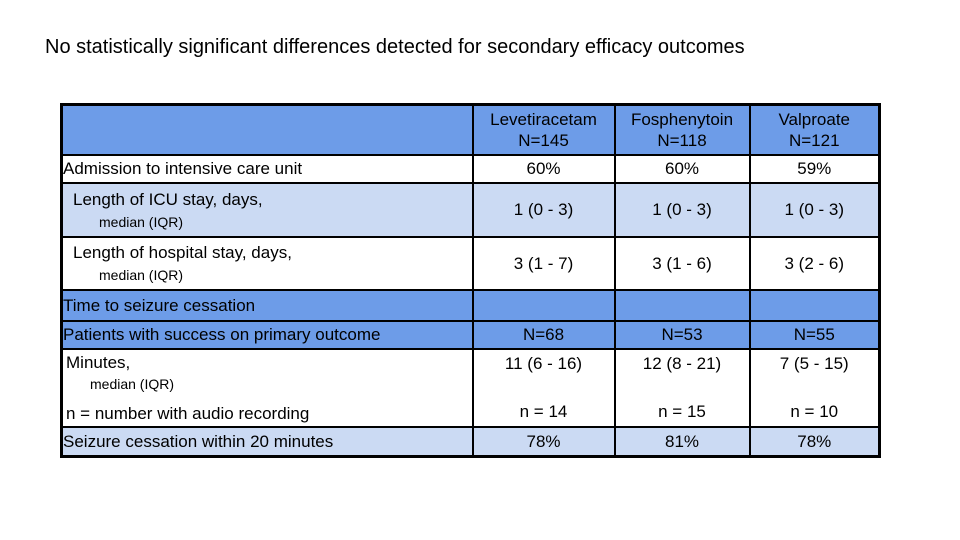 The width and height of the screenshot is (960, 540). I want to click on section-label-cell: Time to seizure cessation, so click(267, 305).